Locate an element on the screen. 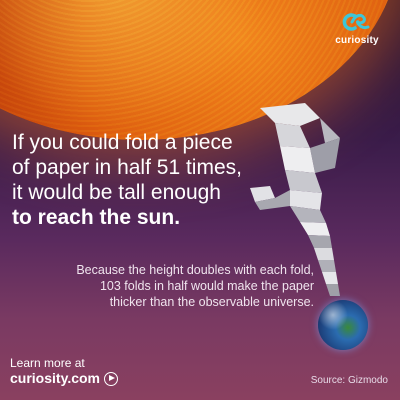  learn-more: Learn more at curiosity.com is located at coordinates (64, 371).